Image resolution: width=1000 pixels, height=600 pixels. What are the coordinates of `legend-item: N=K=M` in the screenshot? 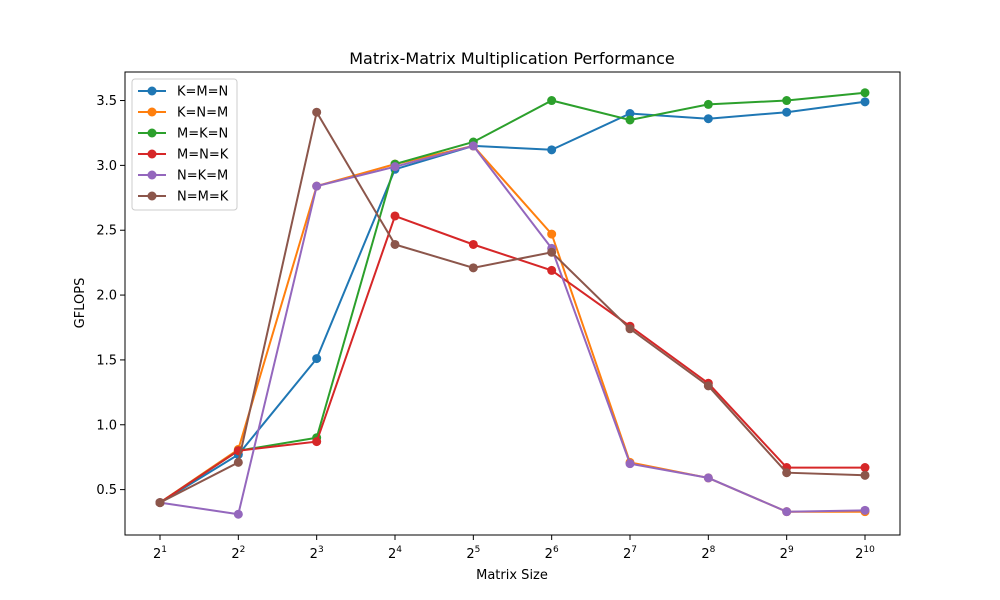 It's located at (183, 176).